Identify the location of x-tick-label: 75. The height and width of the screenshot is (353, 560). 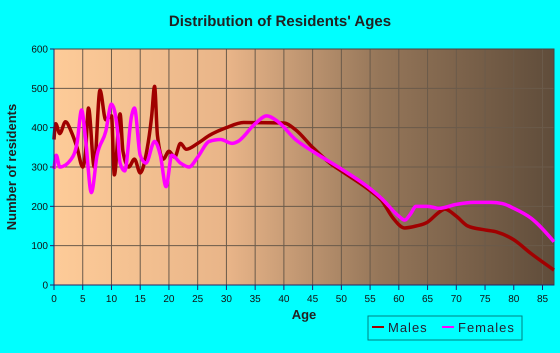
(485, 299).